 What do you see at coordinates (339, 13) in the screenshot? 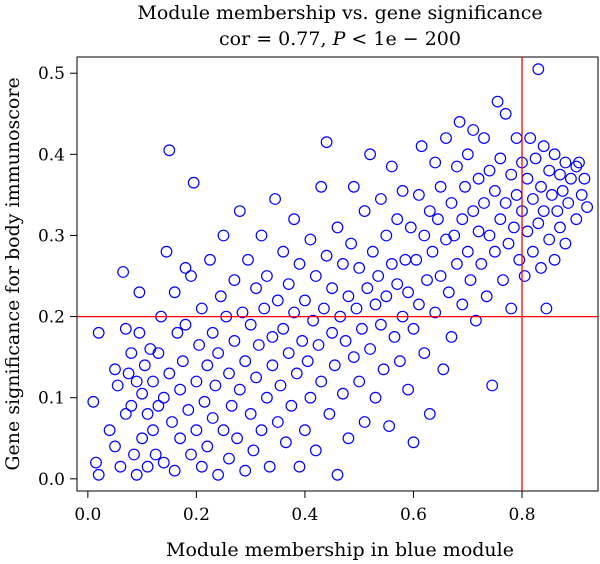
I see `chart-title: Module membership vs. gene significance` at bounding box center [339, 13].